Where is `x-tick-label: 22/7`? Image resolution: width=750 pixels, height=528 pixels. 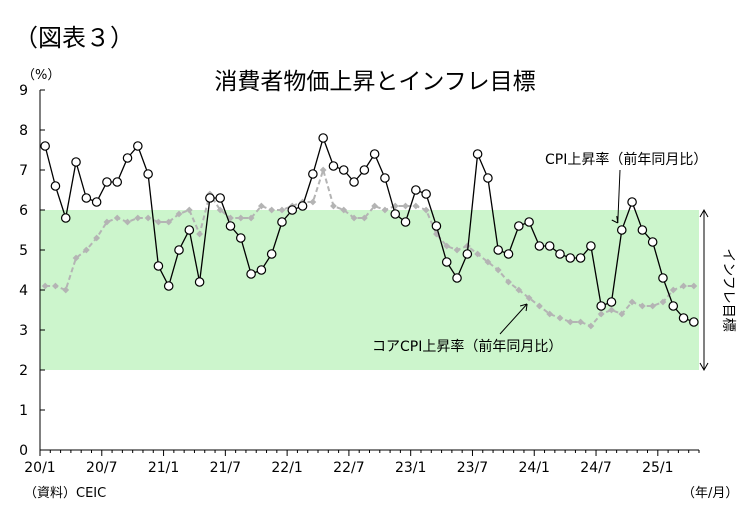
x-tick-label: 22/7 is located at coordinates (348, 468).